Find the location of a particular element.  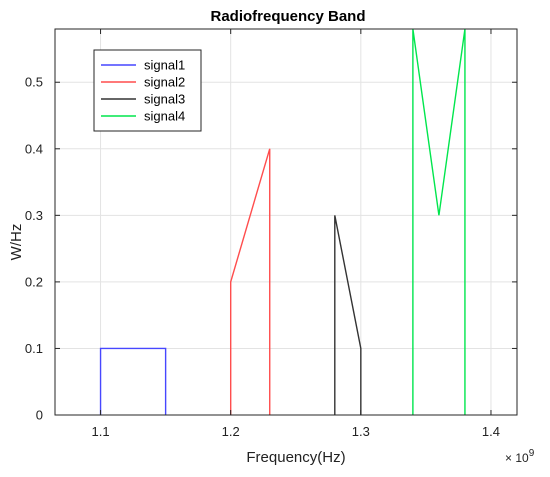

x-tick-label: 1.4 is located at coordinates (491, 431).